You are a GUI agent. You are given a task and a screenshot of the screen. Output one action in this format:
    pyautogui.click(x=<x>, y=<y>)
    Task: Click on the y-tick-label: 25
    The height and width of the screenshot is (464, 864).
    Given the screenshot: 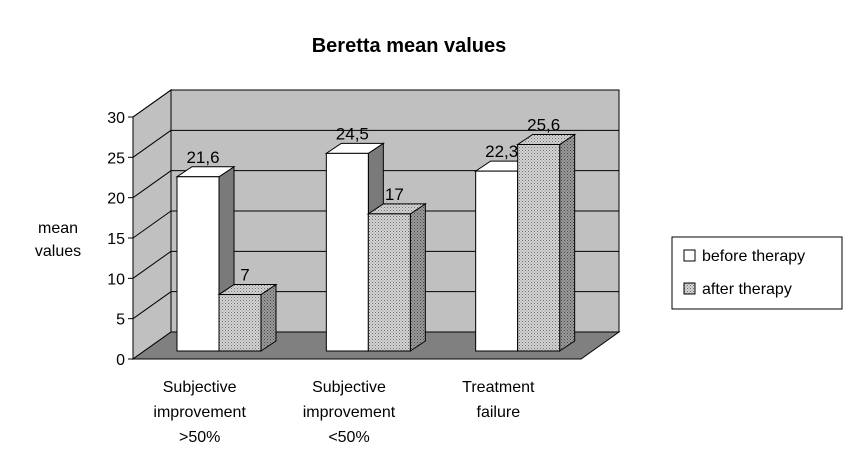 What is the action you would take?
    pyautogui.click(x=116, y=158)
    